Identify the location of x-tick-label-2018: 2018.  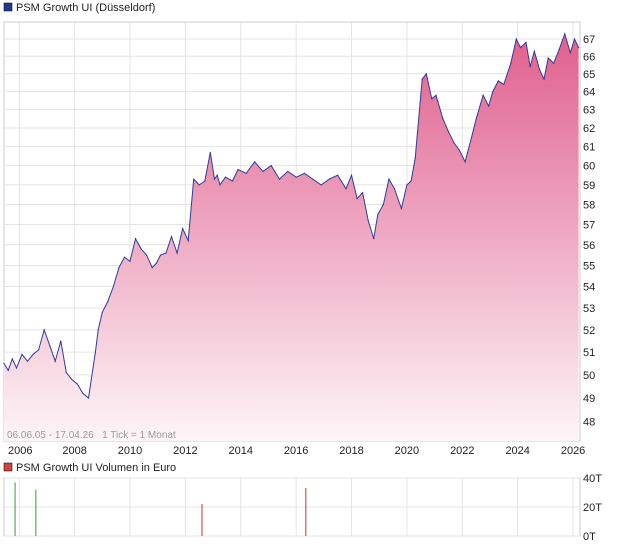
(351, 451).